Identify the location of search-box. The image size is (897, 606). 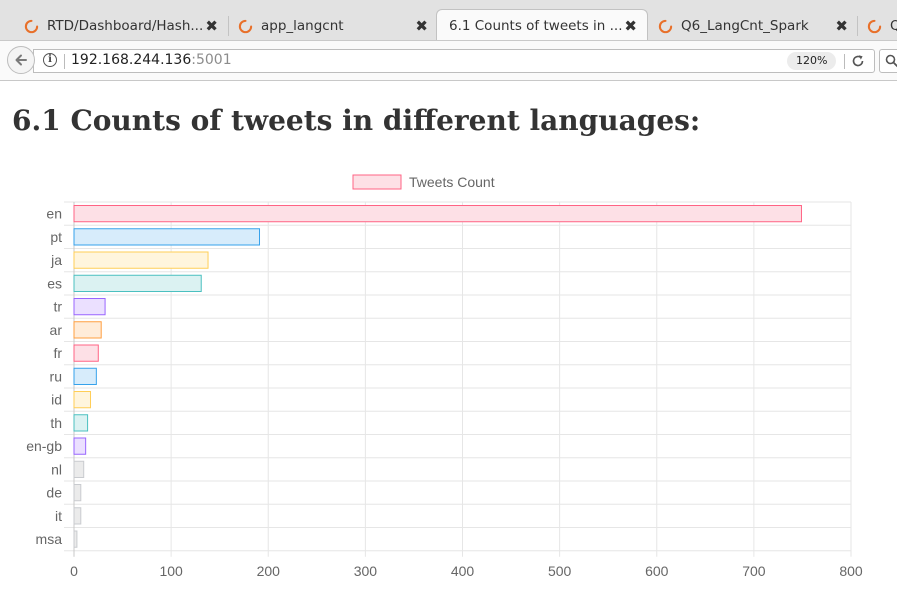
(888, 61).